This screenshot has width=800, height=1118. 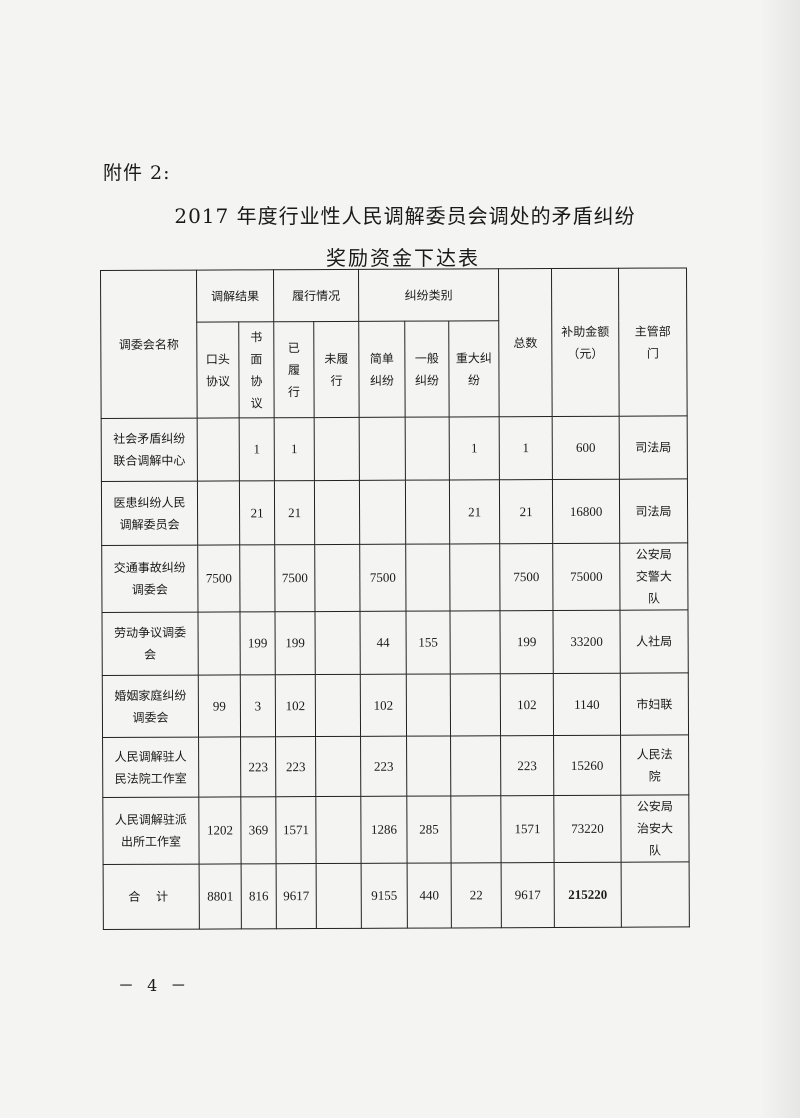 I want to click on cell-6: 1, so click(x=474, y=448).